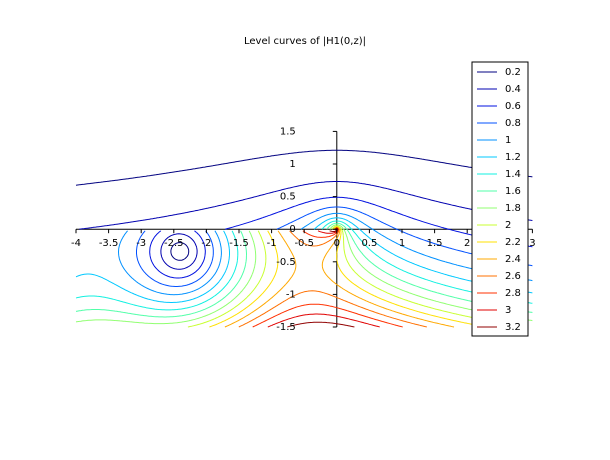 This screenshot has height=460, width=610. Describe the element at coordinates (239, 243) in the screenshot. I see `x-tick-label: -1.5` at that location.